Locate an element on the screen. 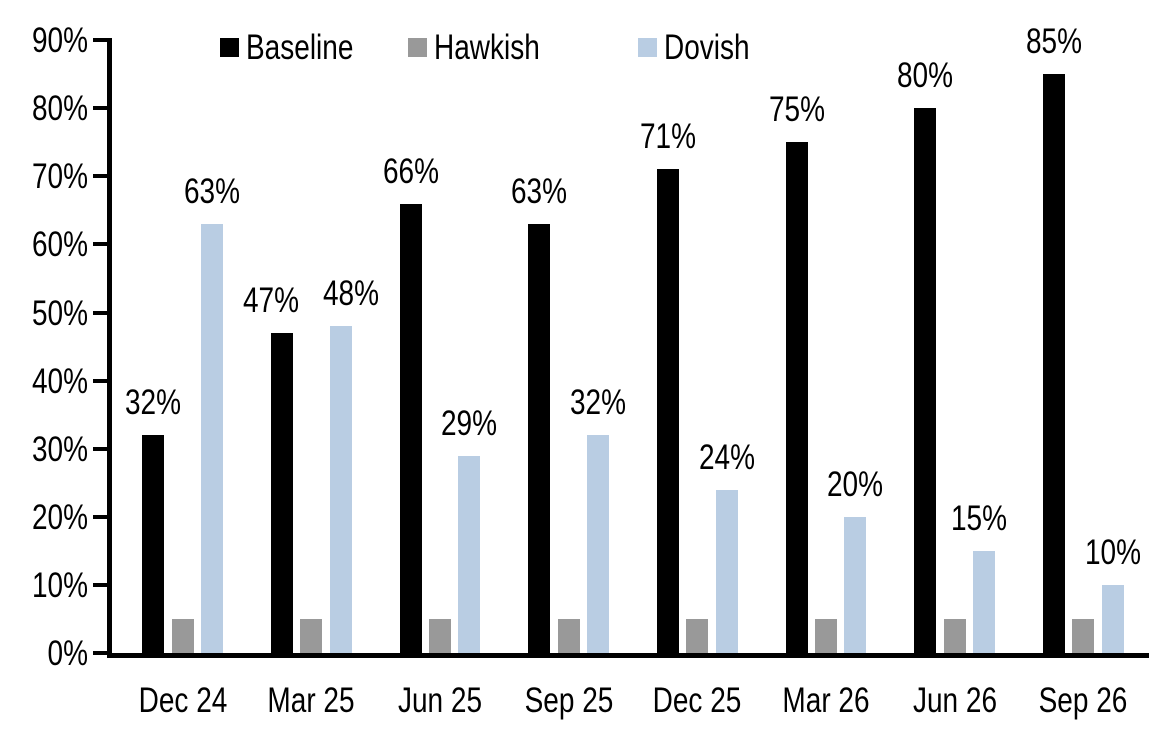 Image resolution: width=1152 pixels, height=729 pixels. y-axis is located at coordinates (109, 348).